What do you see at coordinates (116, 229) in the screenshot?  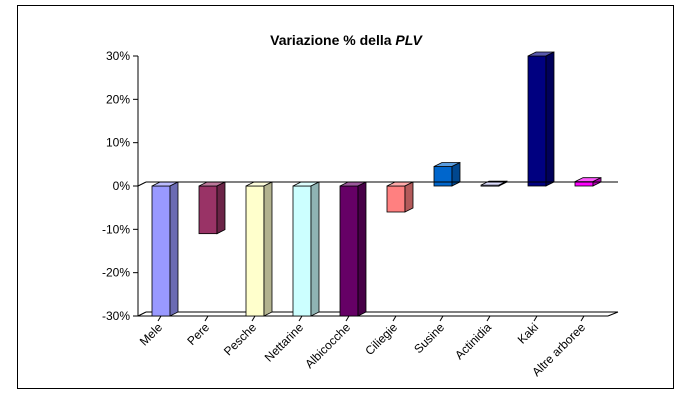 I see `y-tick-label: -10%` at bounding box center [116, 229].